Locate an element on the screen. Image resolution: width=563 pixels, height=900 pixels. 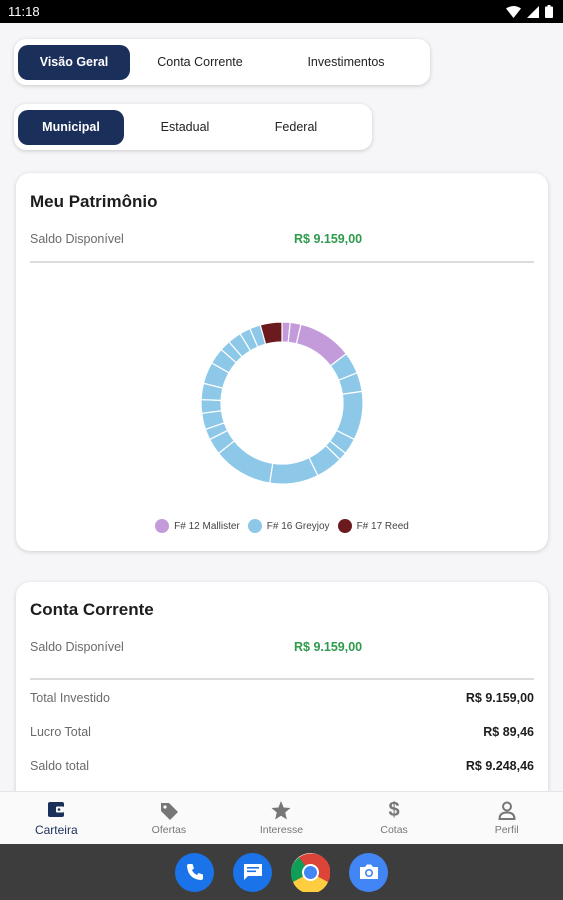
legend-item-2: F# 17 Reed is located at coordinates (373, 526).